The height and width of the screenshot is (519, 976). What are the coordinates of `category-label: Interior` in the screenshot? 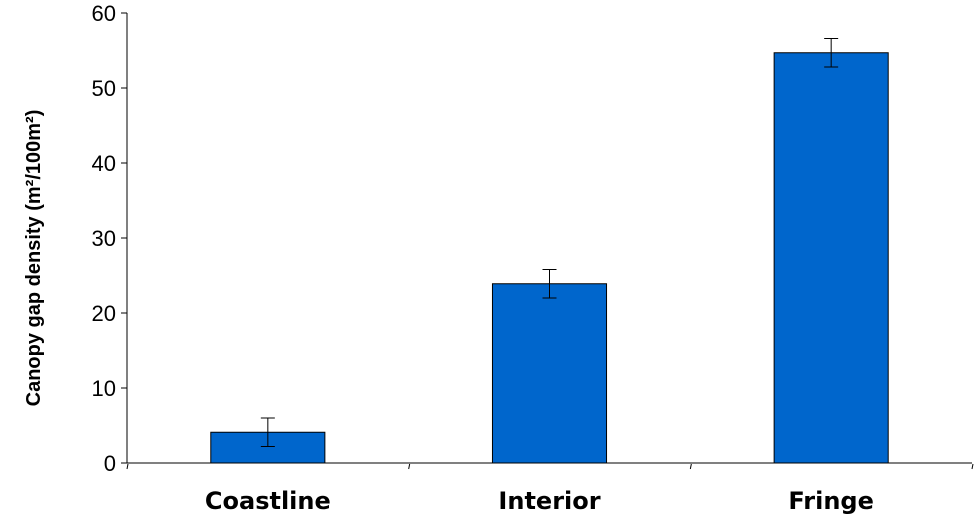 It's located at (549, 501).